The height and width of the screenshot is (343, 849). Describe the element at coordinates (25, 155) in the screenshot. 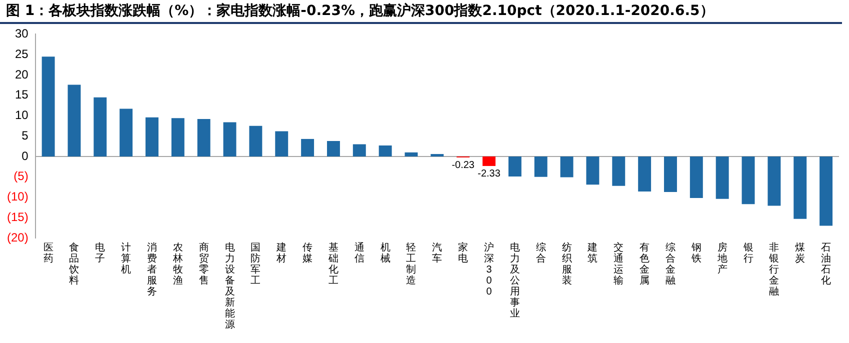

I see `y-tick-label: 0` at that location.